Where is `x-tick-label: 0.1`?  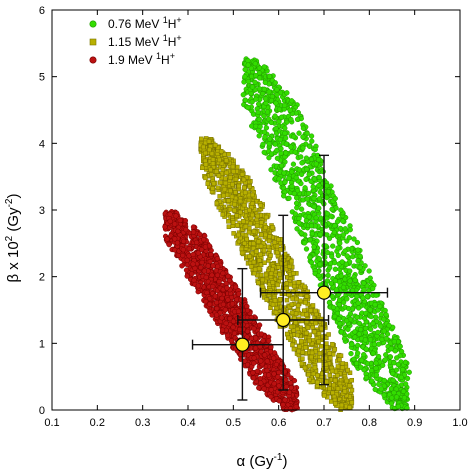
x-tick-label: 0.1 is located at coordinates (51, 423).